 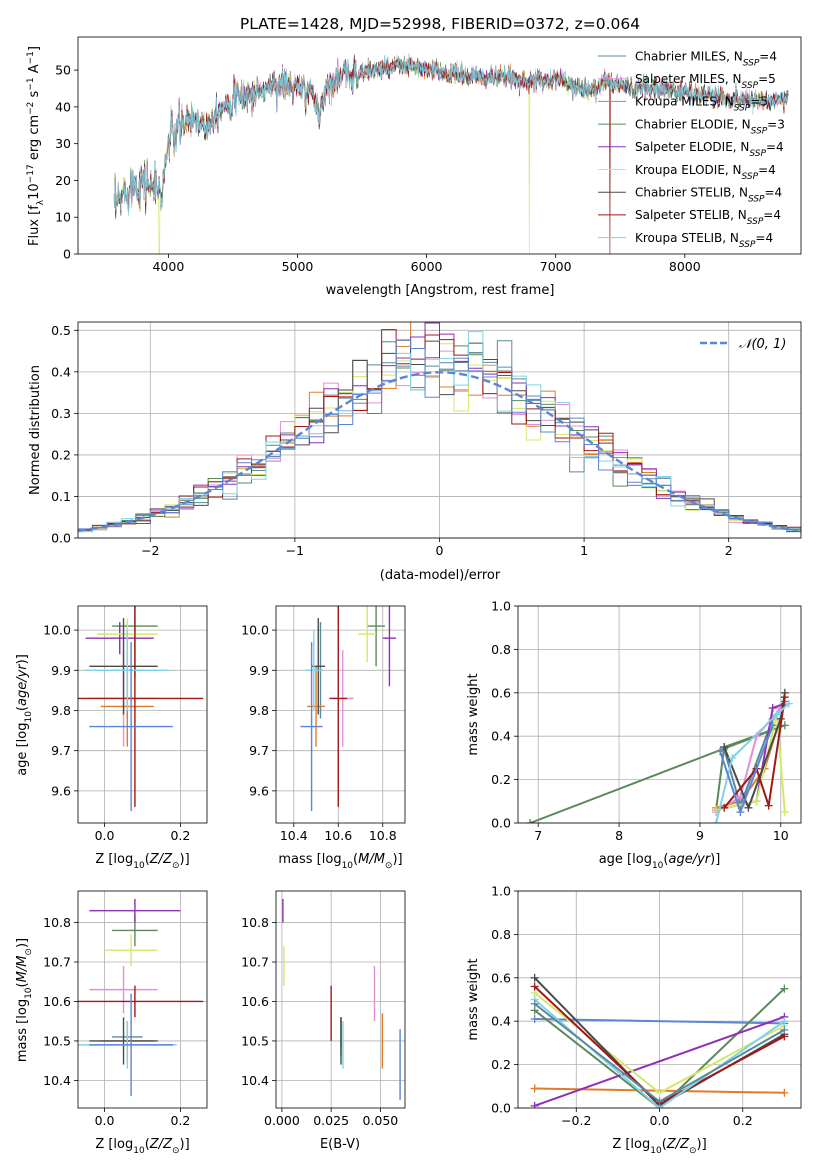 What do you see at coordinates (282, 1120) in the screenshot?
I see `mass_vs_ebv-xtick-label: 0.000` at bounding box center [282, 1120].